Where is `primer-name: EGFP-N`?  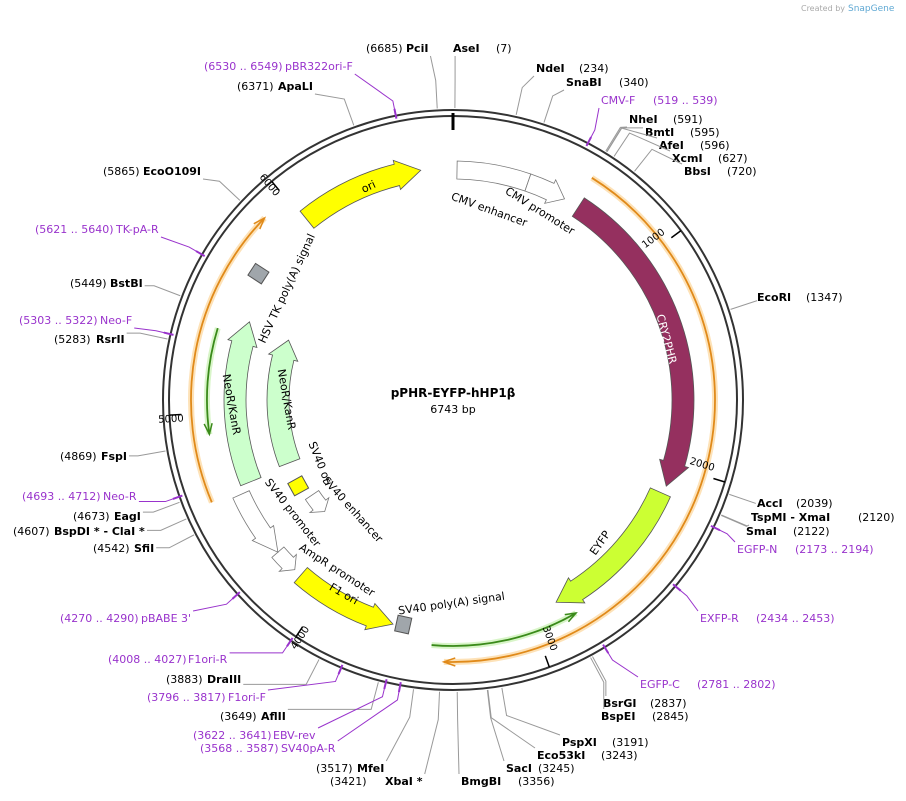 primer-name: EGFP-N is located at coordinates (757, 549).